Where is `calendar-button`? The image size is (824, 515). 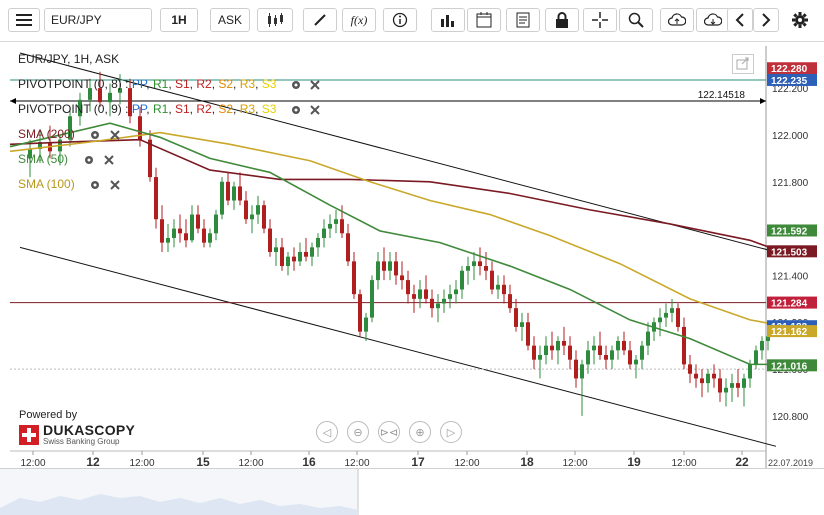
calendar-button is located at coordinates (484, 20).